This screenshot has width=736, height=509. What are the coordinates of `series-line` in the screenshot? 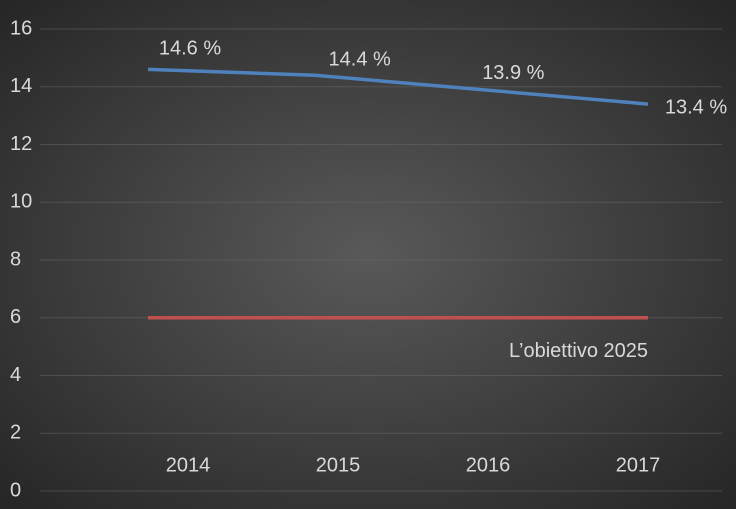 It's located at (398, 86).